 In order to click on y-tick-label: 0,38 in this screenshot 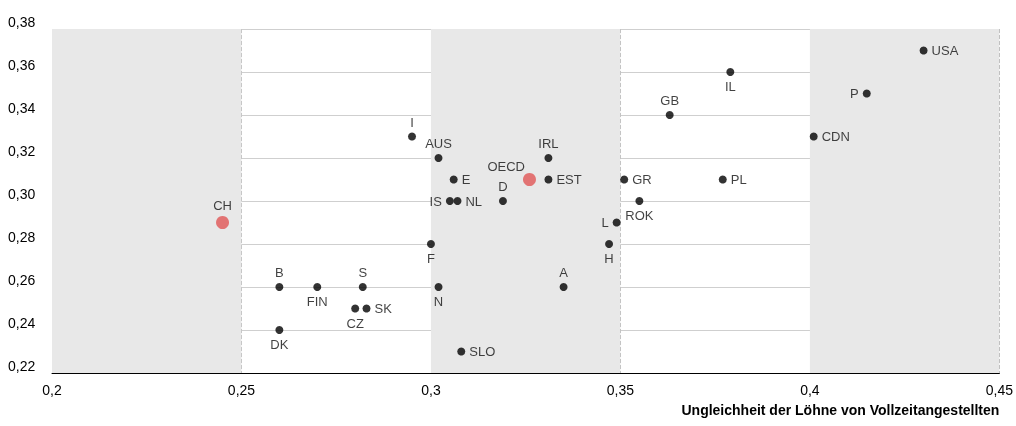, I will do `click(22, 22)`.